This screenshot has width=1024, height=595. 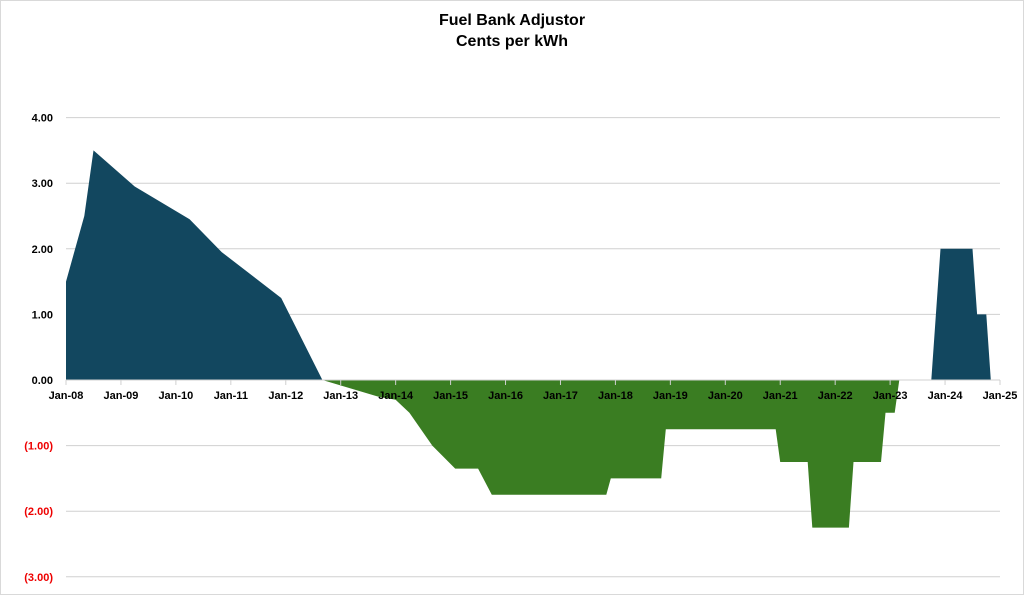 What do you see at coordinates (38, 578) in the screenshot?
I see `y-tick-label: (3.00)` at bounding box center [38, 578].